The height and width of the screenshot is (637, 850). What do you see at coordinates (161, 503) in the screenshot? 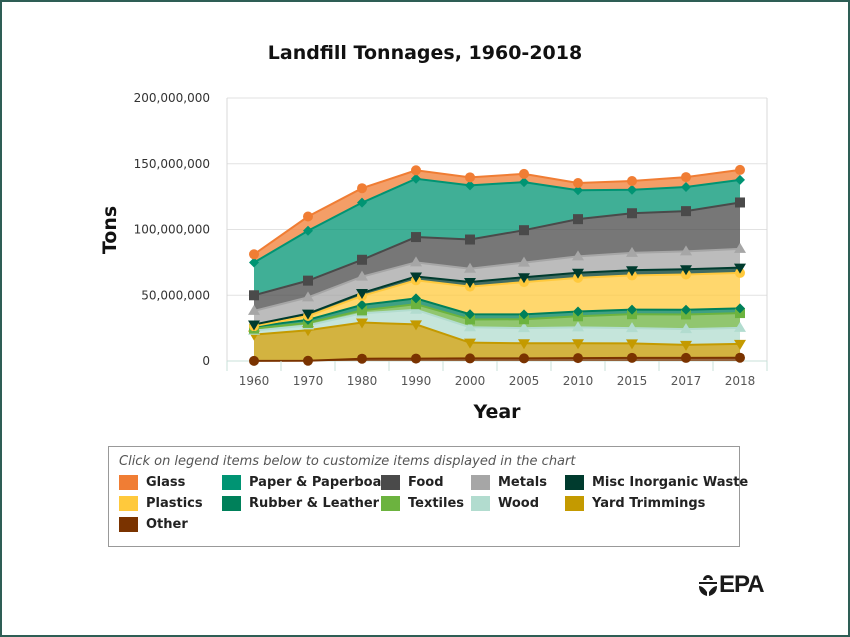
I see `legend-item-plastics: Plastics` at bounding box center [161, 503].